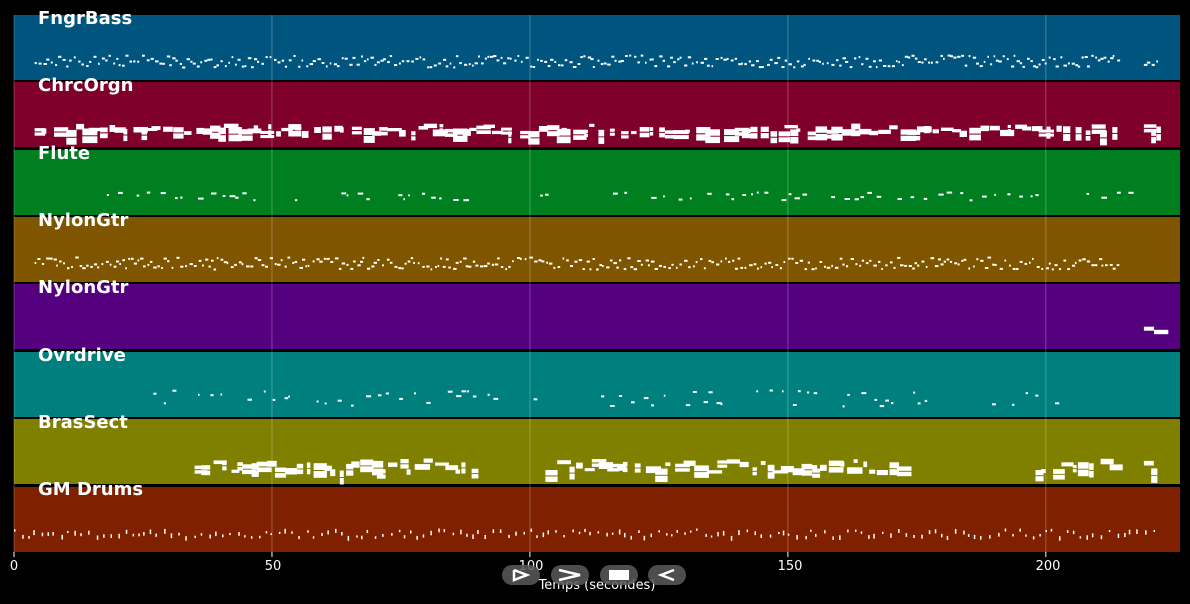  Describe the element at coordinates (667, 575) in the screenshot. I see `rewind-button` at that location.